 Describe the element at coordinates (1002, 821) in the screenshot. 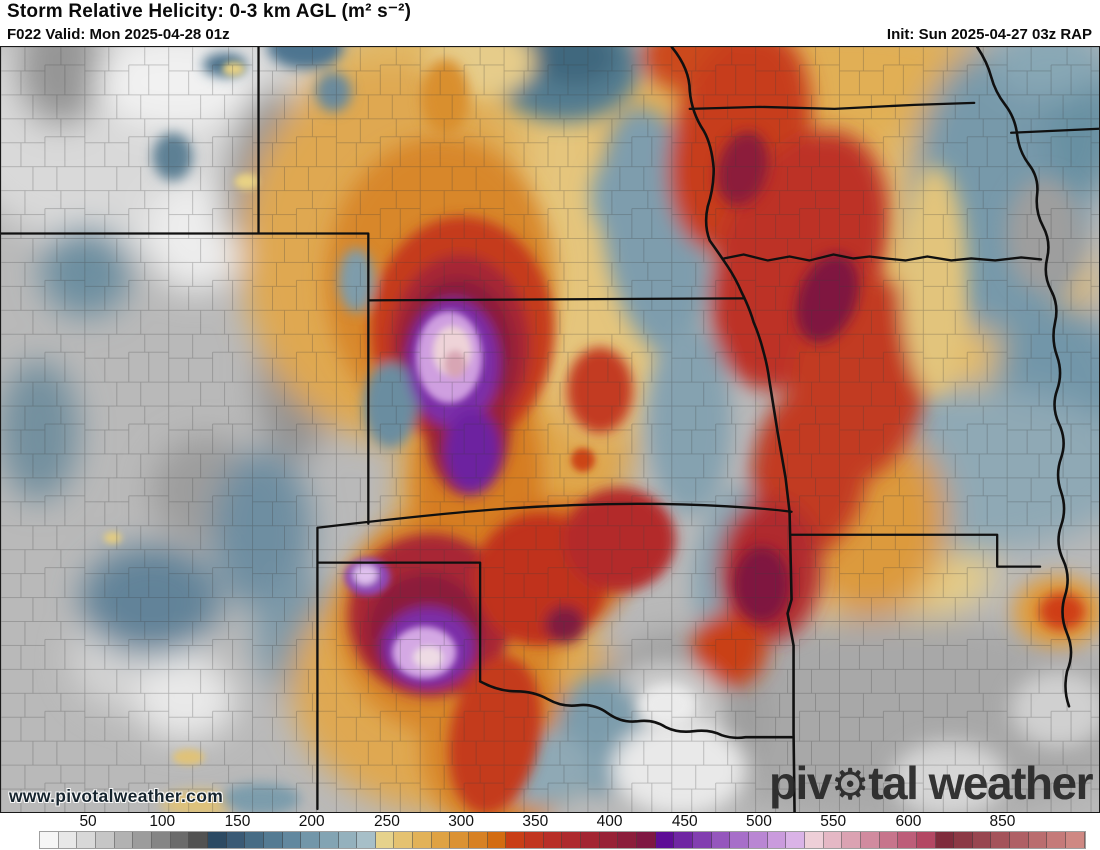

I see `colorbar-tick-label: 850` at that location.